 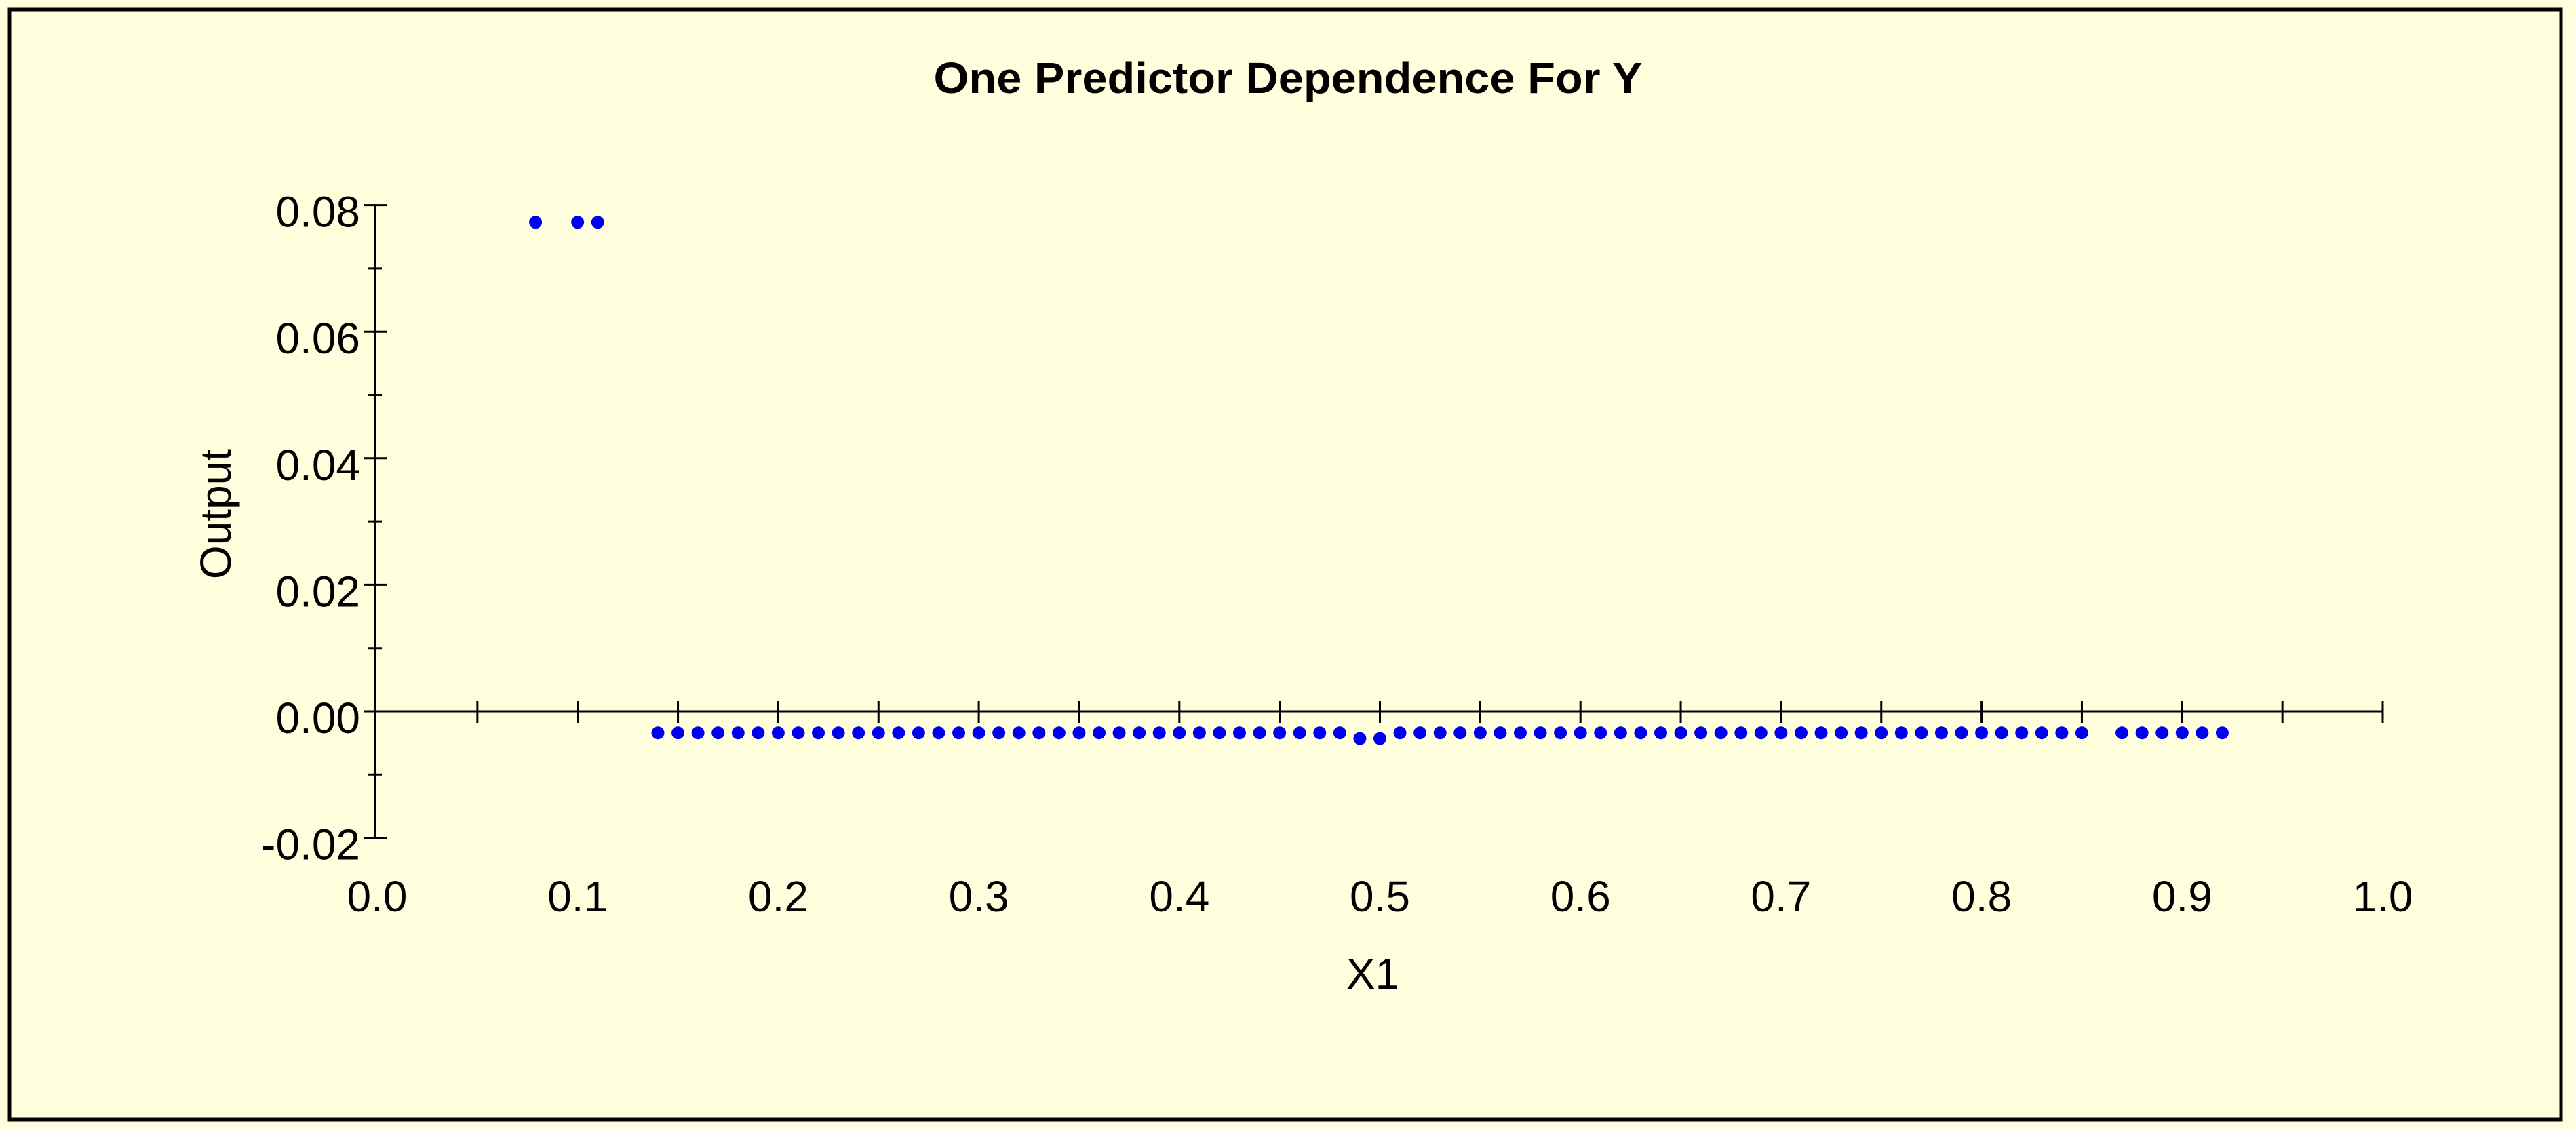 What do you see at coordinates (1981, 896) in the screenshot?
I see `x-tick-label: 0.8` at bounding box center [1981, 896].